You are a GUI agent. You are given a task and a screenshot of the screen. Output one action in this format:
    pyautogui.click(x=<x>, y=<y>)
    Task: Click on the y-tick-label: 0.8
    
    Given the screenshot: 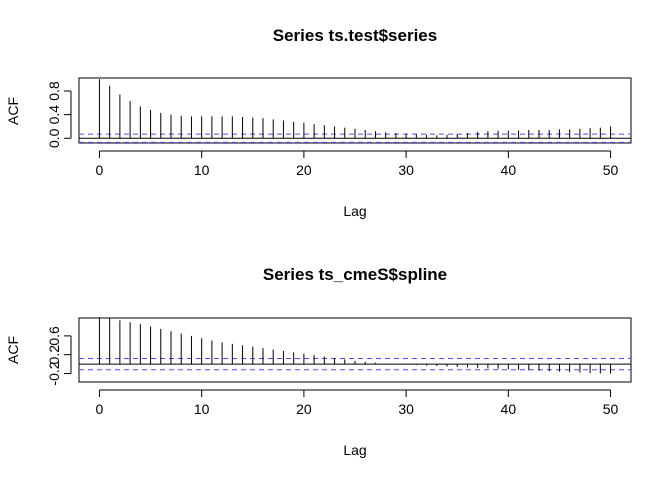 What is the action you would take?
    pyautogui.click(x=54, y=91)
    